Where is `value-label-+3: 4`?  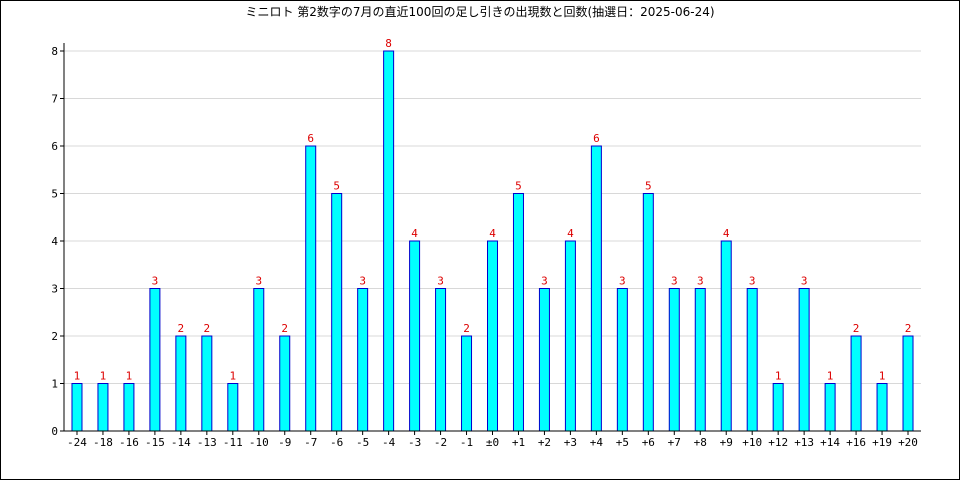
value-label-+3: 4 is located at coordinates (570, 233).